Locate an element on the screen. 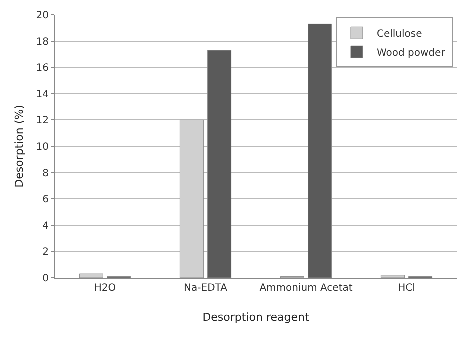 The image size is (467, 338). x-tick-label: Ammonium Acetat is located at coordinates (306, 288).